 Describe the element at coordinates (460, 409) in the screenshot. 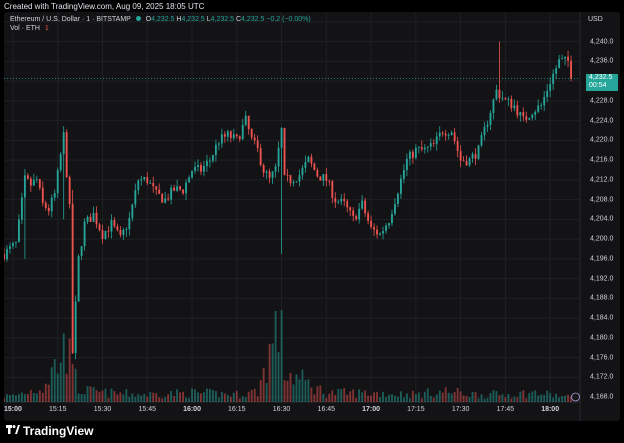

I see `time-tick-label: 17:30` at that location.